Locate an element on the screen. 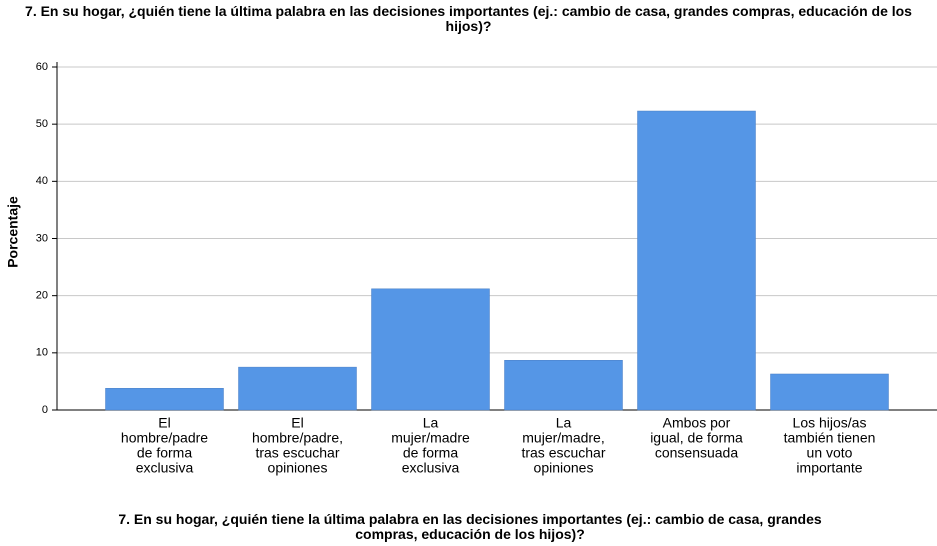 Image resolution: width=937 pixels, height=546 pixels. y-tick-label: 0 is located at coordinates (45, 410).